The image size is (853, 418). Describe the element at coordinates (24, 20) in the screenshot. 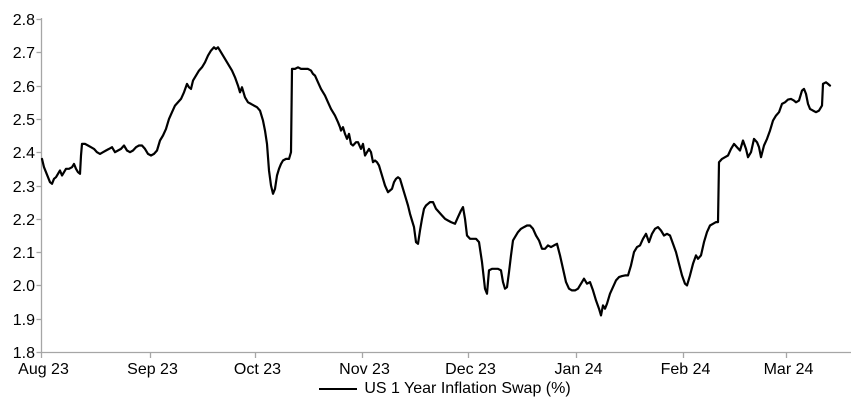

I see `y-tick-label: 2.8` at that location.